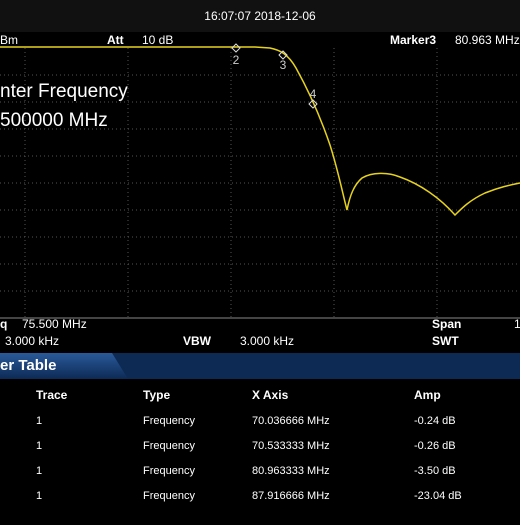 The height and width of the screenshot is (525, 520). Describe the element at coordinates (64, 91) in the screenshot. I see `center-label: nter Frequency` at that location.